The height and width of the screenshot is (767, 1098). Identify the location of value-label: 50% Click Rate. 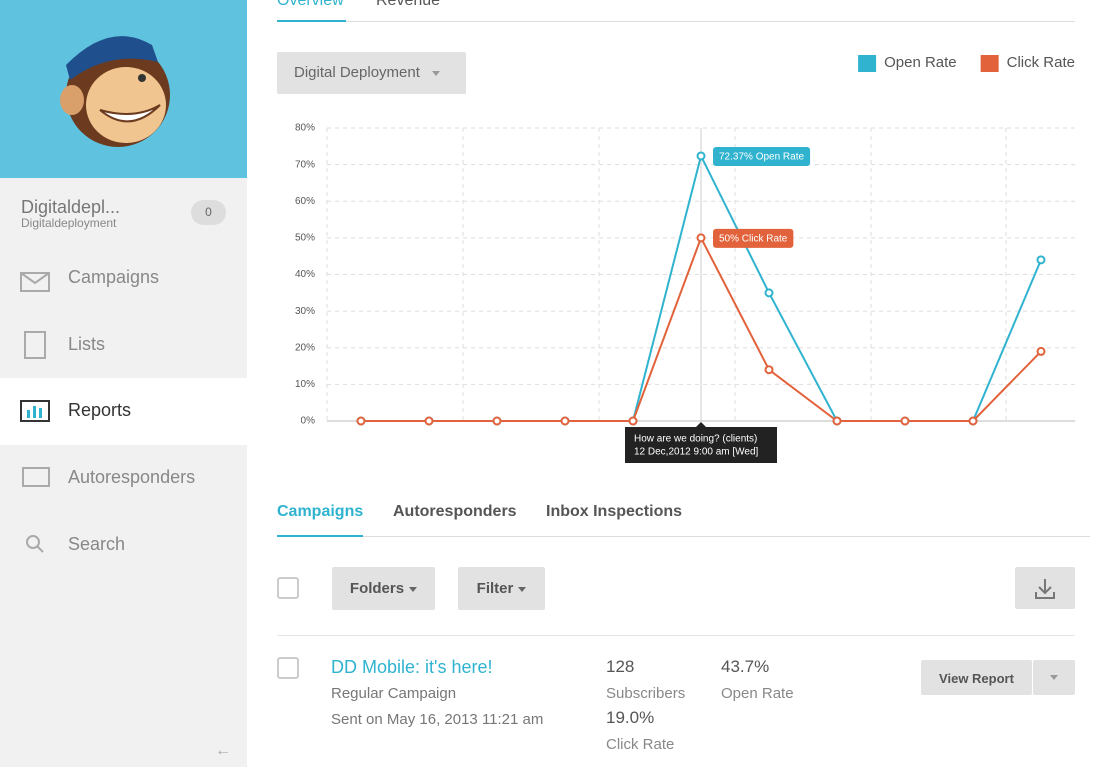
(753, 239).